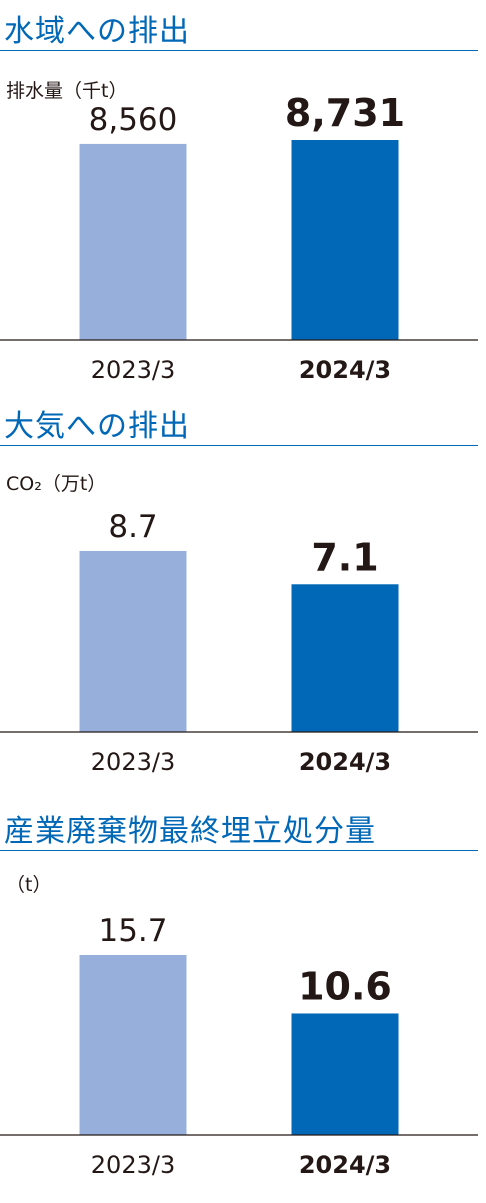 This screenshot has height=1203, width=486. What do you see at coordinates (97, 426) in the screenshot?
I see `section-title: 大気への排出` at bounding box center [97, 426].